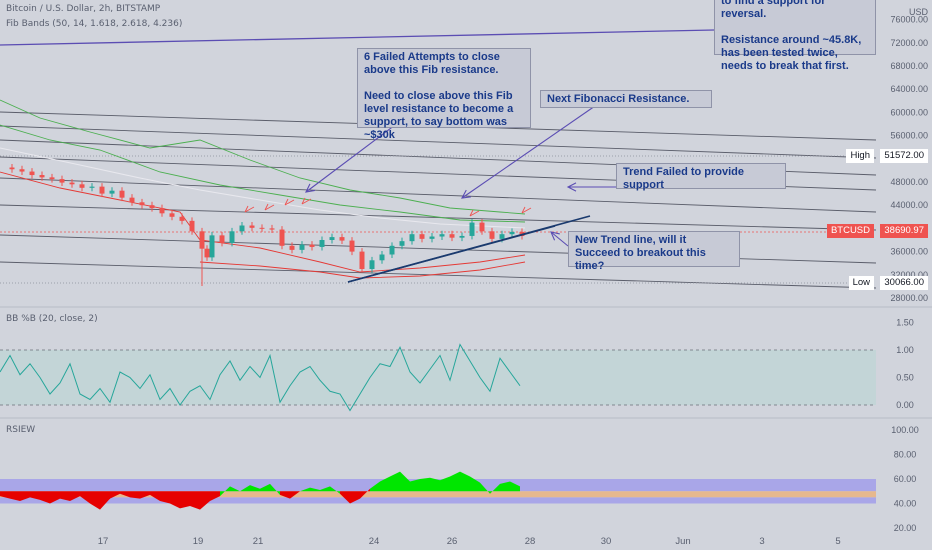 The width and height of the screenshot is (932, 550). I want to click on time-tick-label: 24, so click(374, 541).